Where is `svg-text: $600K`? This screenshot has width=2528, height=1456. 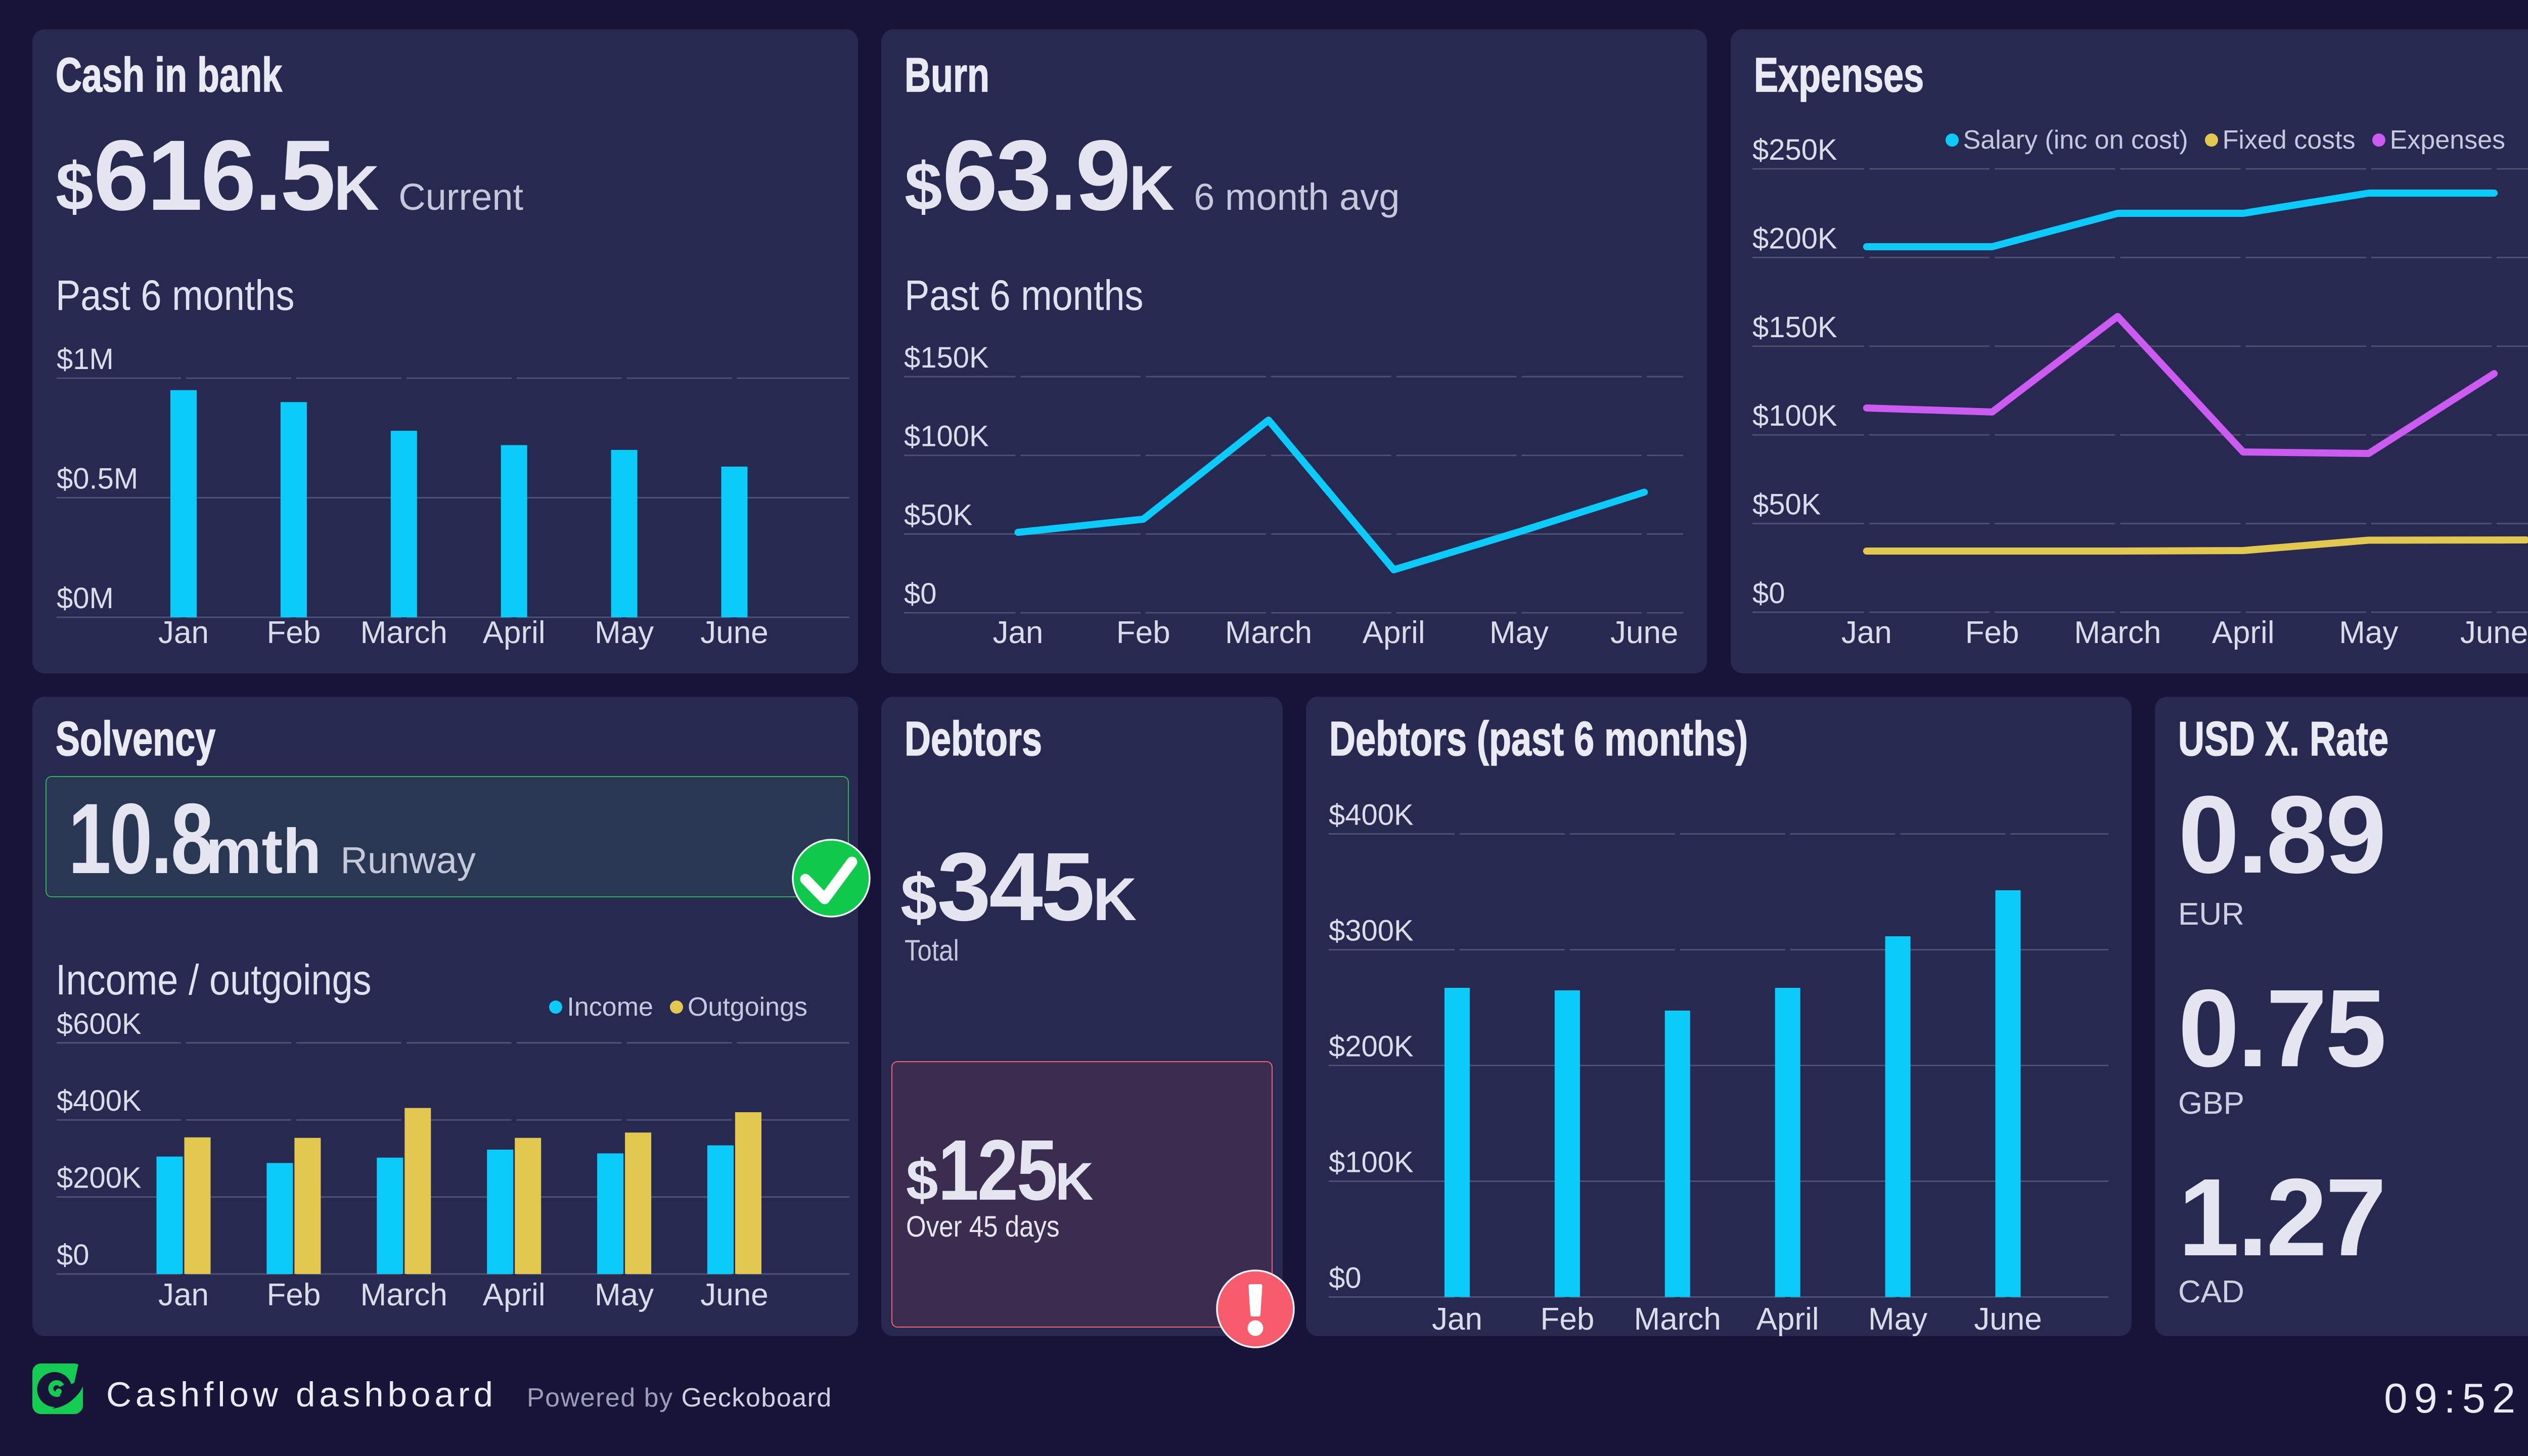 svg-text: $600K is located at coordinates (100, 1024).